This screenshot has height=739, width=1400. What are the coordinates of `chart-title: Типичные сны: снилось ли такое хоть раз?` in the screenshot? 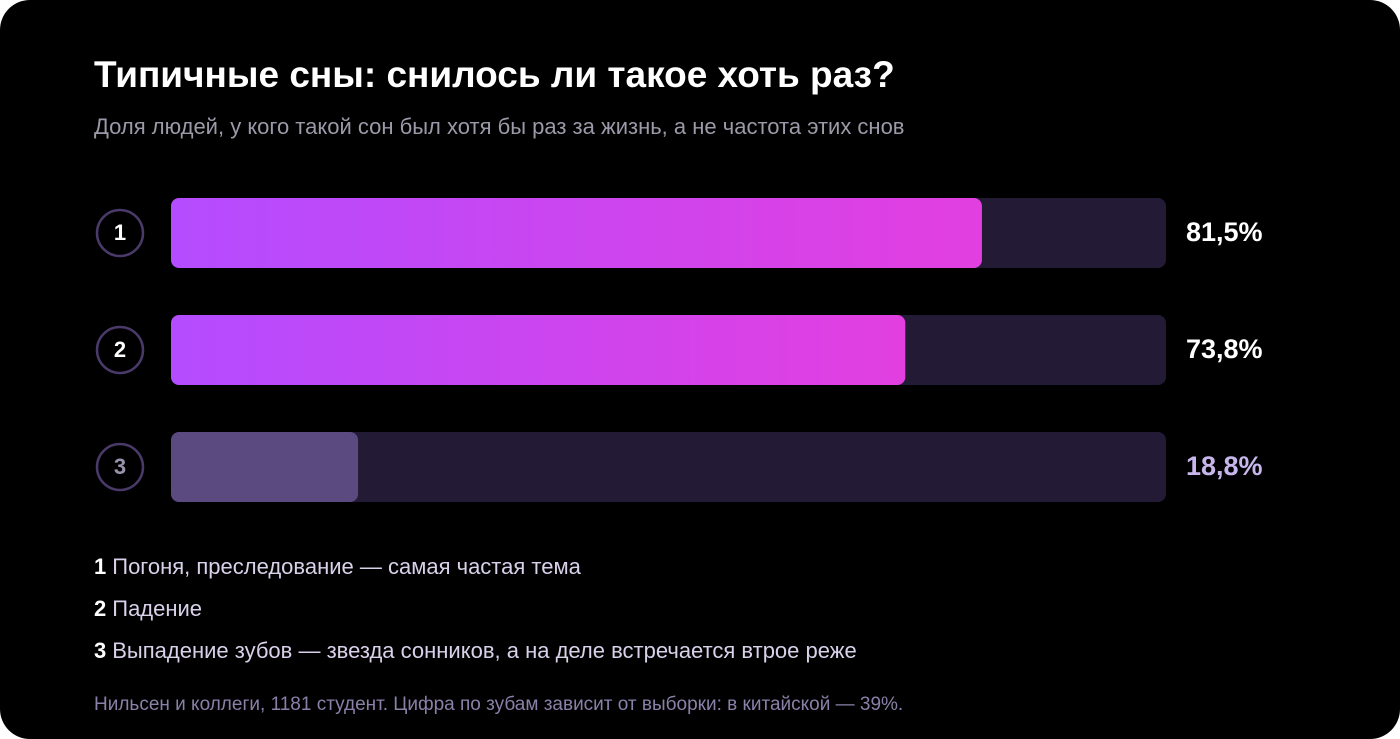 It's located at (494, 74).